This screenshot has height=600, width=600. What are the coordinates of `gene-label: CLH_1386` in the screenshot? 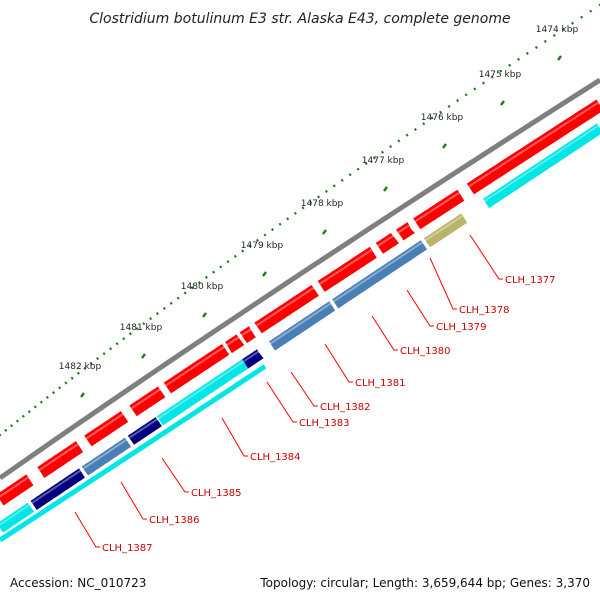 It's located at (174, 520).